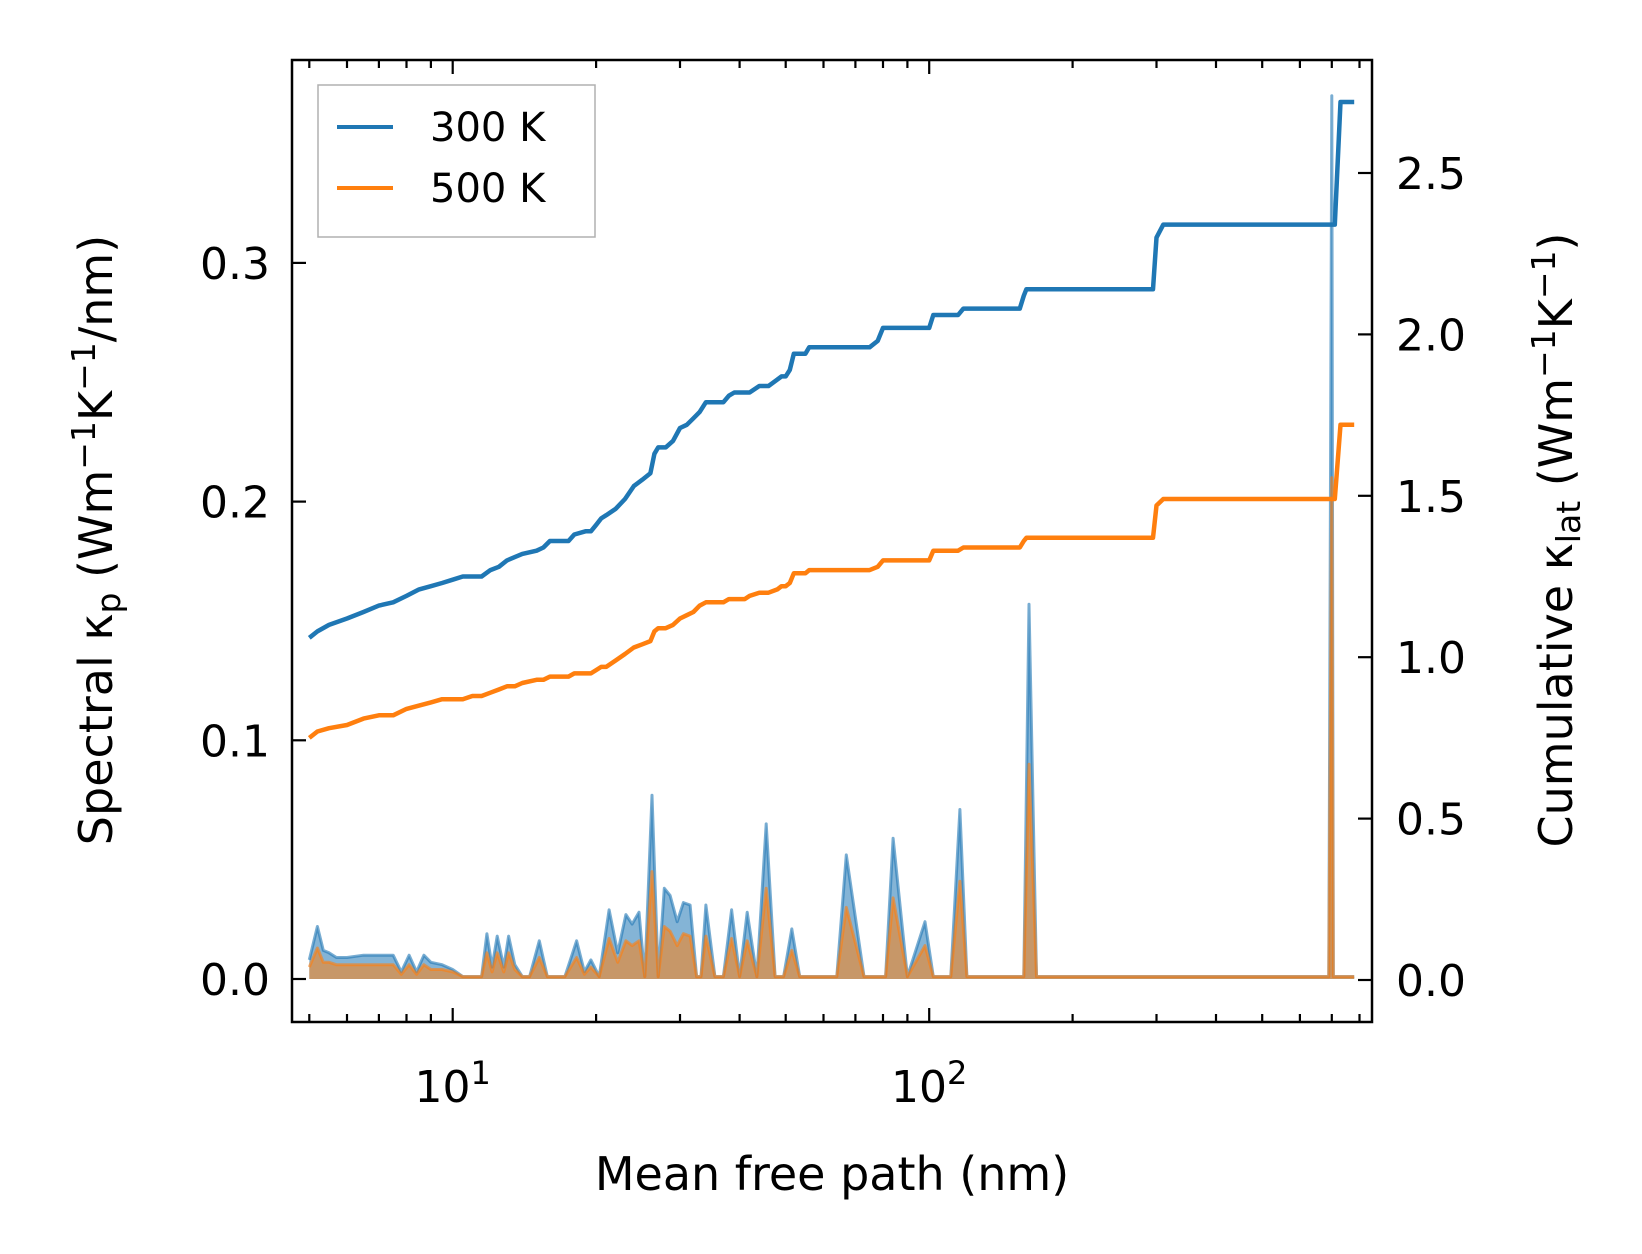  I want to click on left-ylabel-prefix: Spectral κ, so click(96, 730).